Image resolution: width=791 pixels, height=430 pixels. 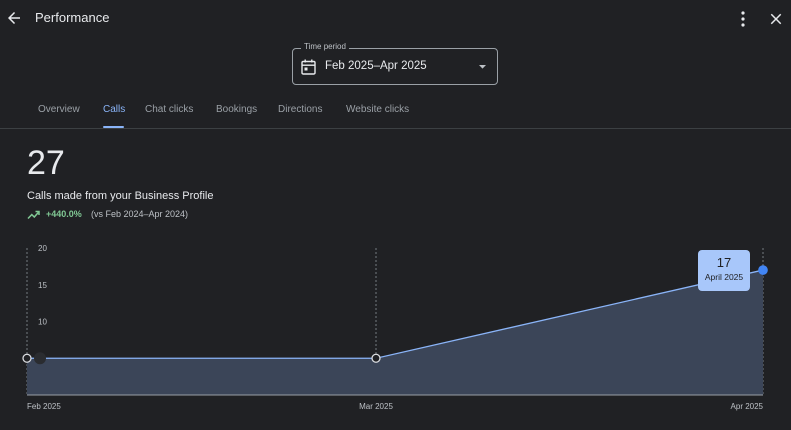 What do you see at coordinates (237, 109) in the screenshot?
I see `tab-bookings: Bookings` at bounding box center [237, 109].